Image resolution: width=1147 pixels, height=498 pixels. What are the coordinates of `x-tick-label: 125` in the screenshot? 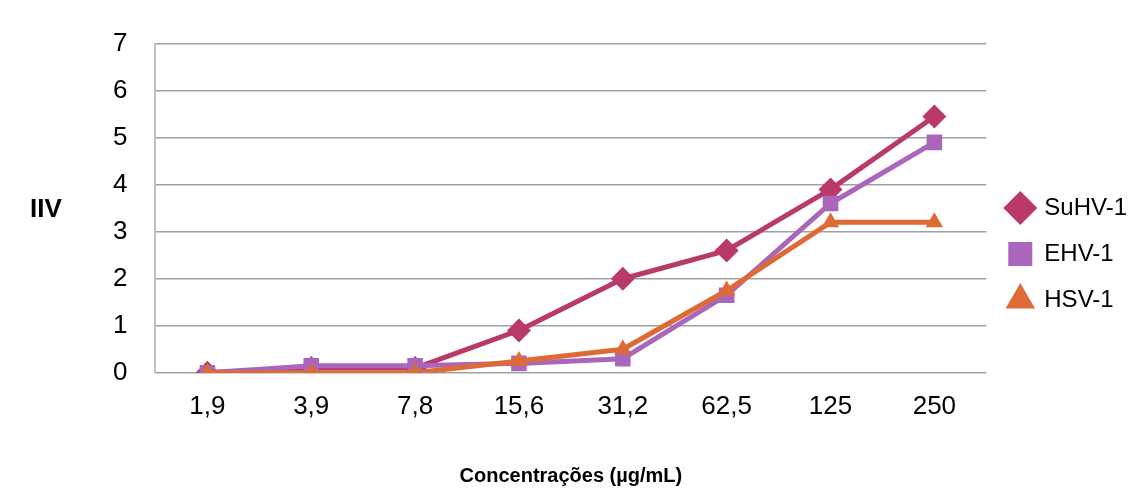 It's located at (830, 404).